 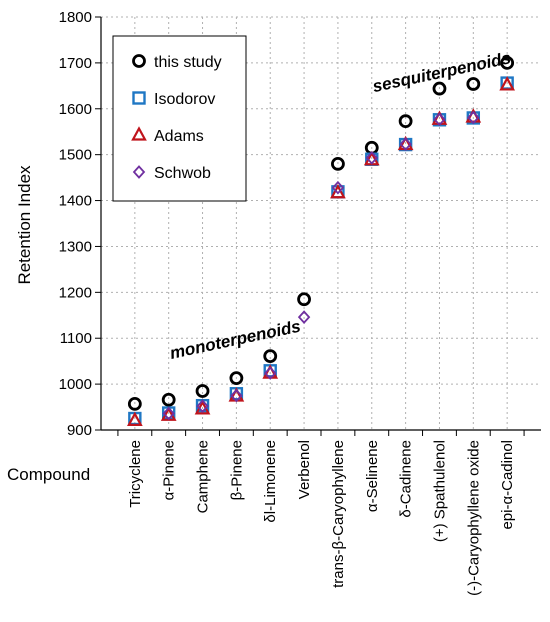 I want to click on x-tick-label: δl-Limonene, so click(x=270, y=481).